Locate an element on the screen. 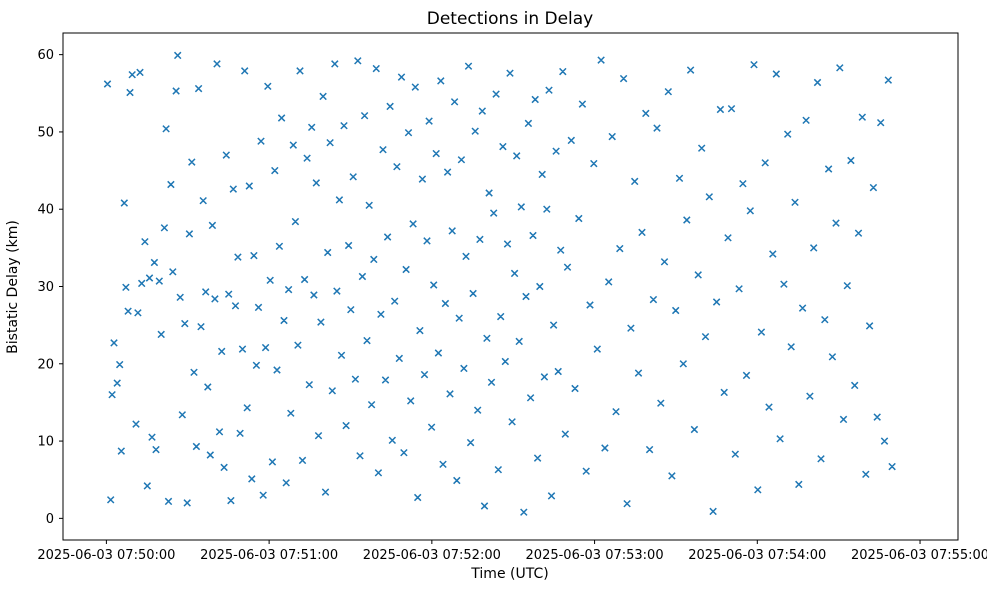 This screenshot has height=590, width=987. y-tick-label: 60 is located at coordinates (45, 55).